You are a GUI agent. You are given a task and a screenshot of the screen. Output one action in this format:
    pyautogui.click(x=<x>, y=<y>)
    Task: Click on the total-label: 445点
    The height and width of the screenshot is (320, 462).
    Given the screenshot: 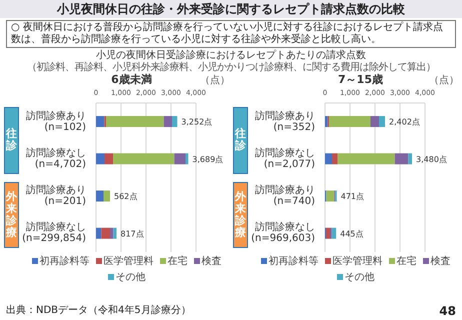 What is the action you would take?
    pyautogui.click(x=352, y=233)
    